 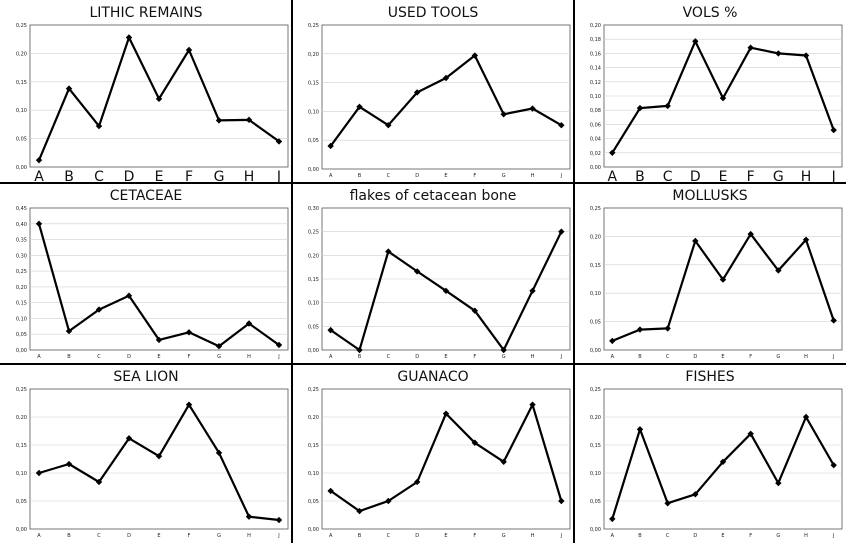 What do you see at coordinates (145, 13) in the screenshot?
I see `chart-title: LITHIC REMAINS` at bounding box center [145, 13].